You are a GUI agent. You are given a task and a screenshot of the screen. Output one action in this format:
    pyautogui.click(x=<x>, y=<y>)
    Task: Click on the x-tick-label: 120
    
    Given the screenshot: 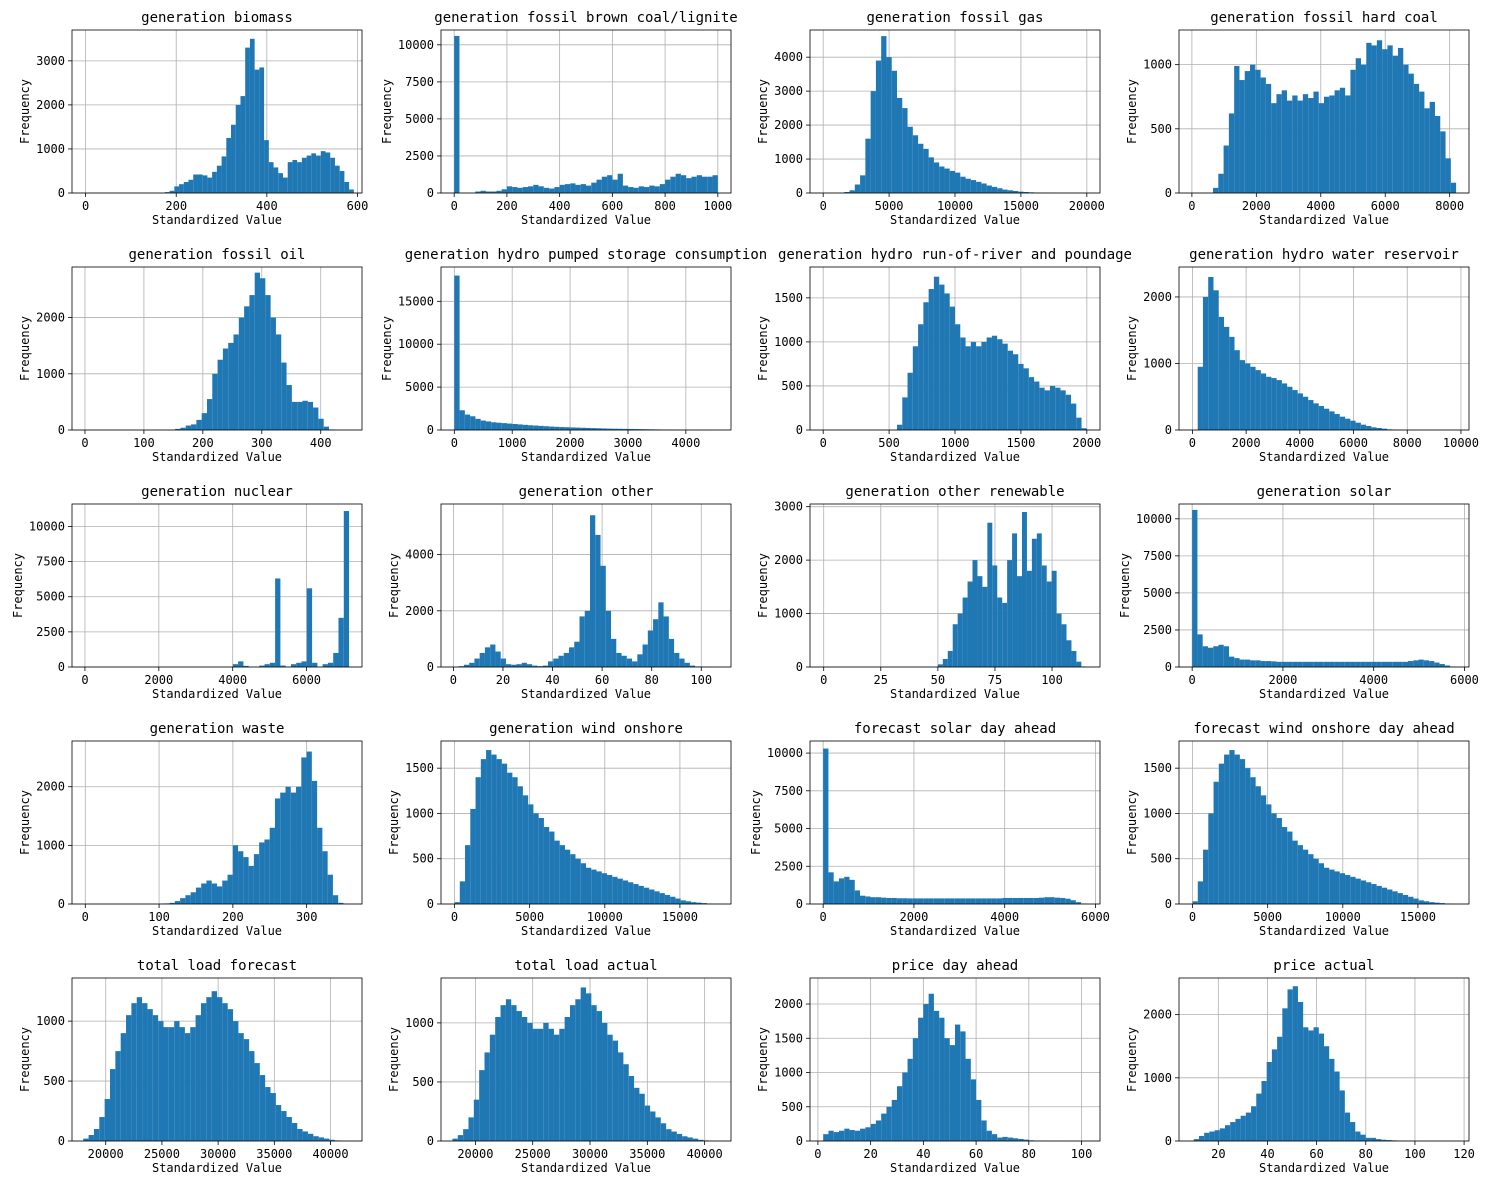 What is the action you would take?
    pyautogui.click(x=1464, y=1154)
    